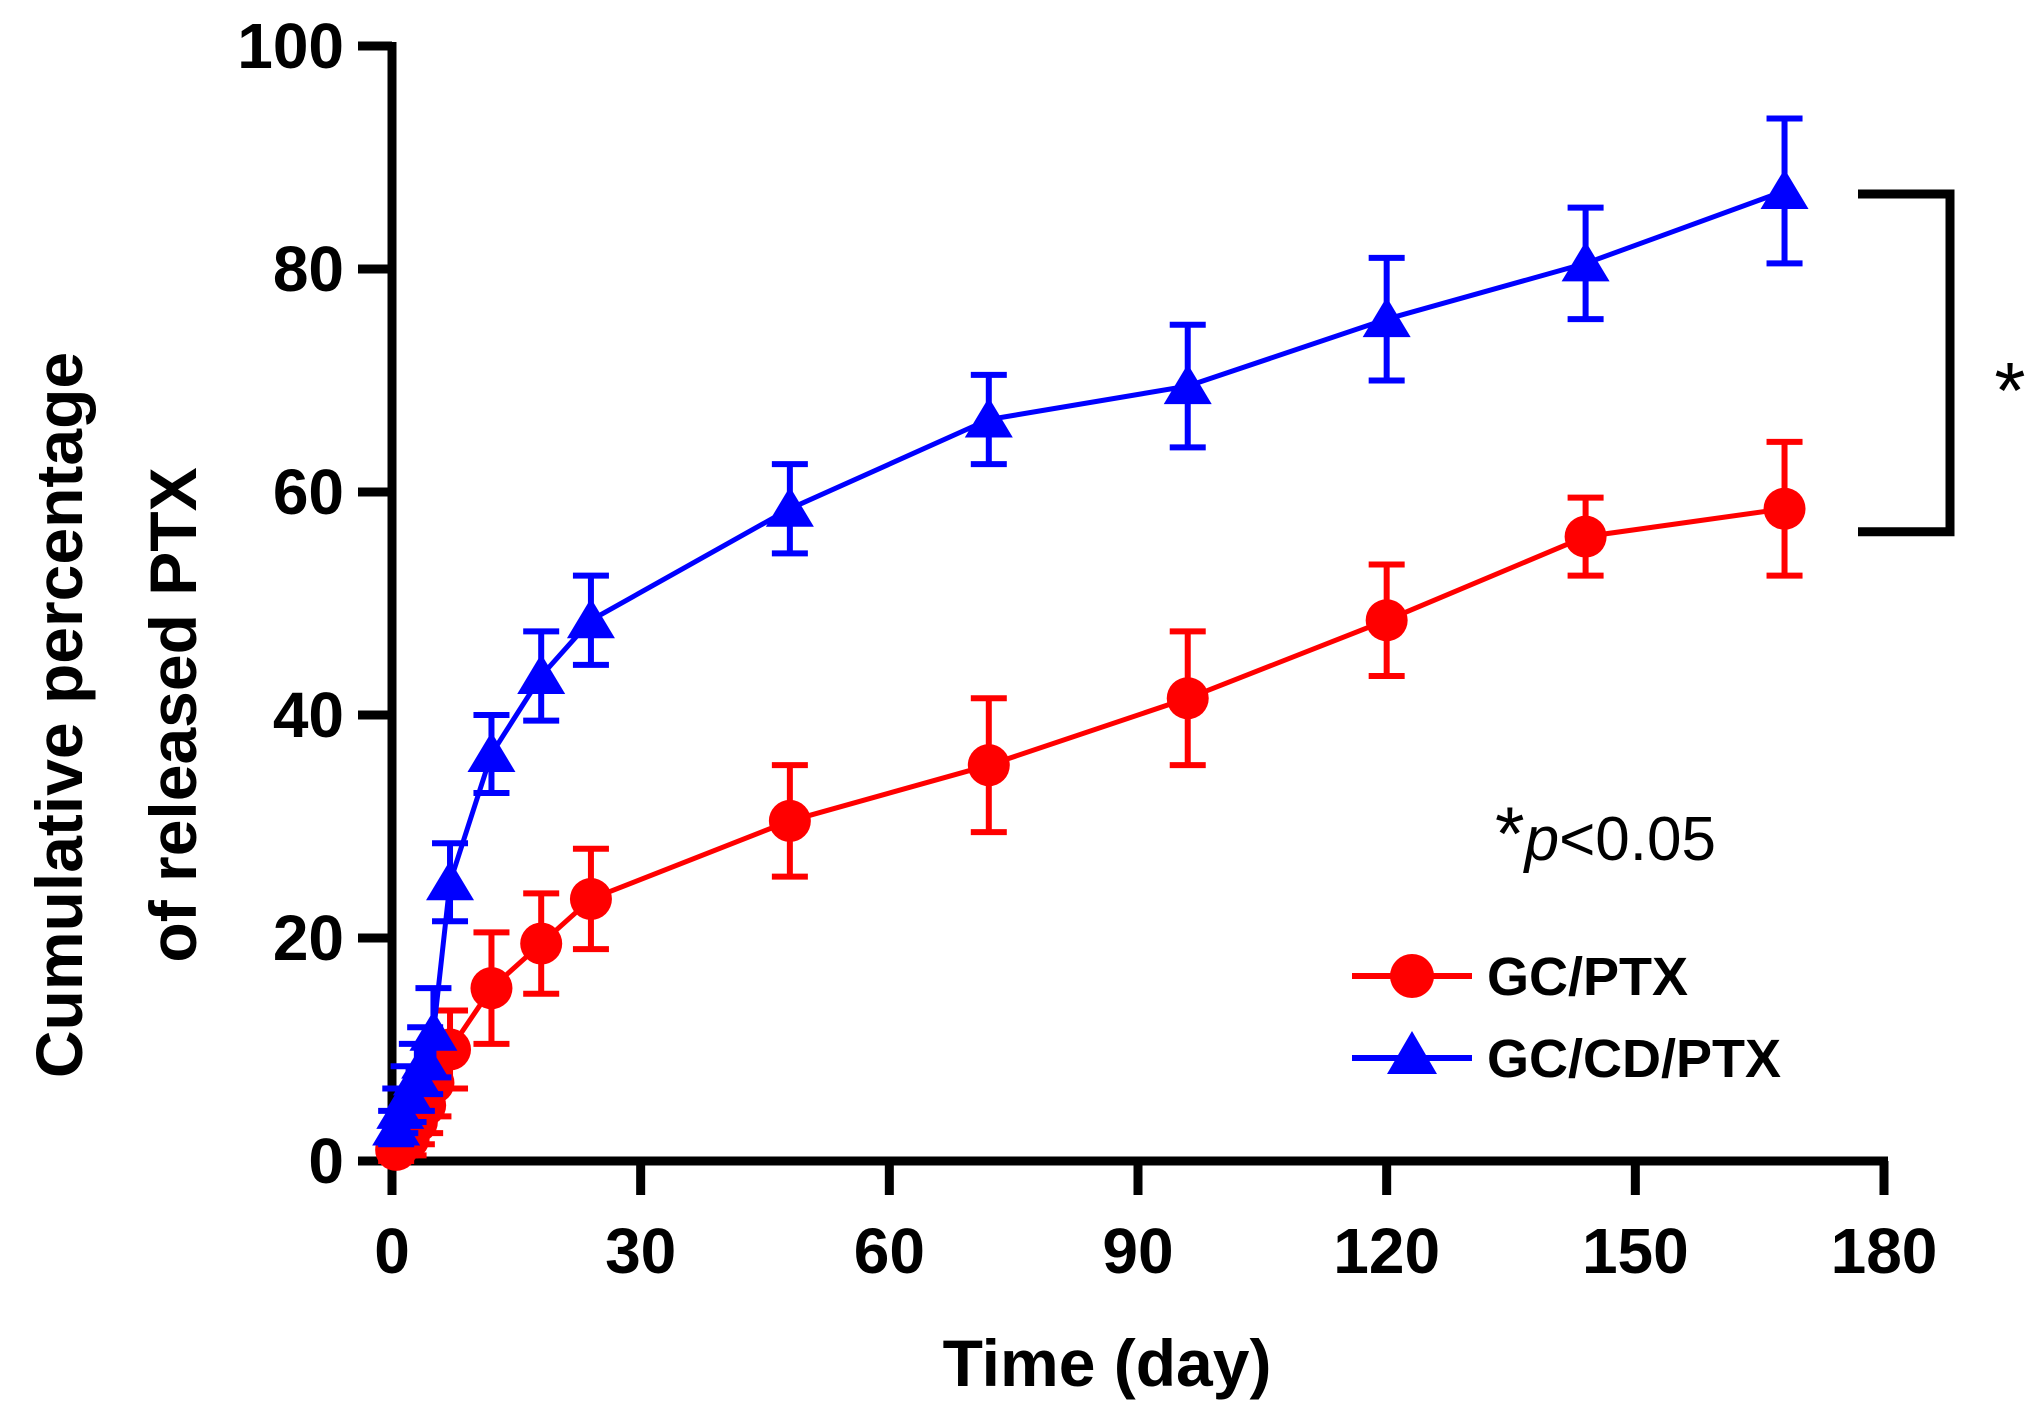 The width and height of the screenshot is (2043, 1416). What do you see at coordinates (1587, 977) in the screenshot?
I see `legend-label-gc-ptx: GC/PTX` at bounding box center [1587, 977].